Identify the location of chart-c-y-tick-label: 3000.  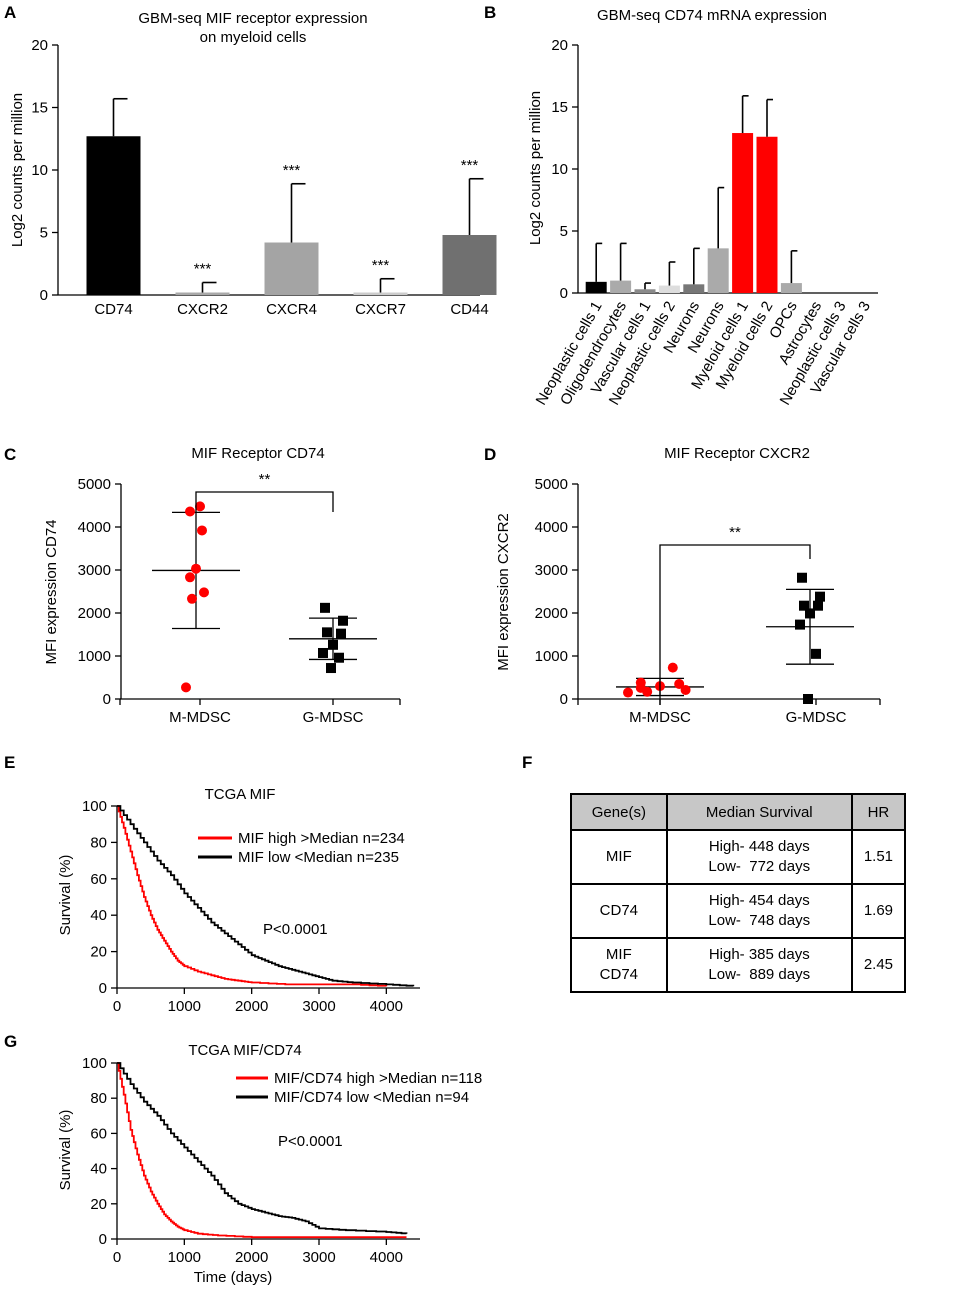
(94, 570).